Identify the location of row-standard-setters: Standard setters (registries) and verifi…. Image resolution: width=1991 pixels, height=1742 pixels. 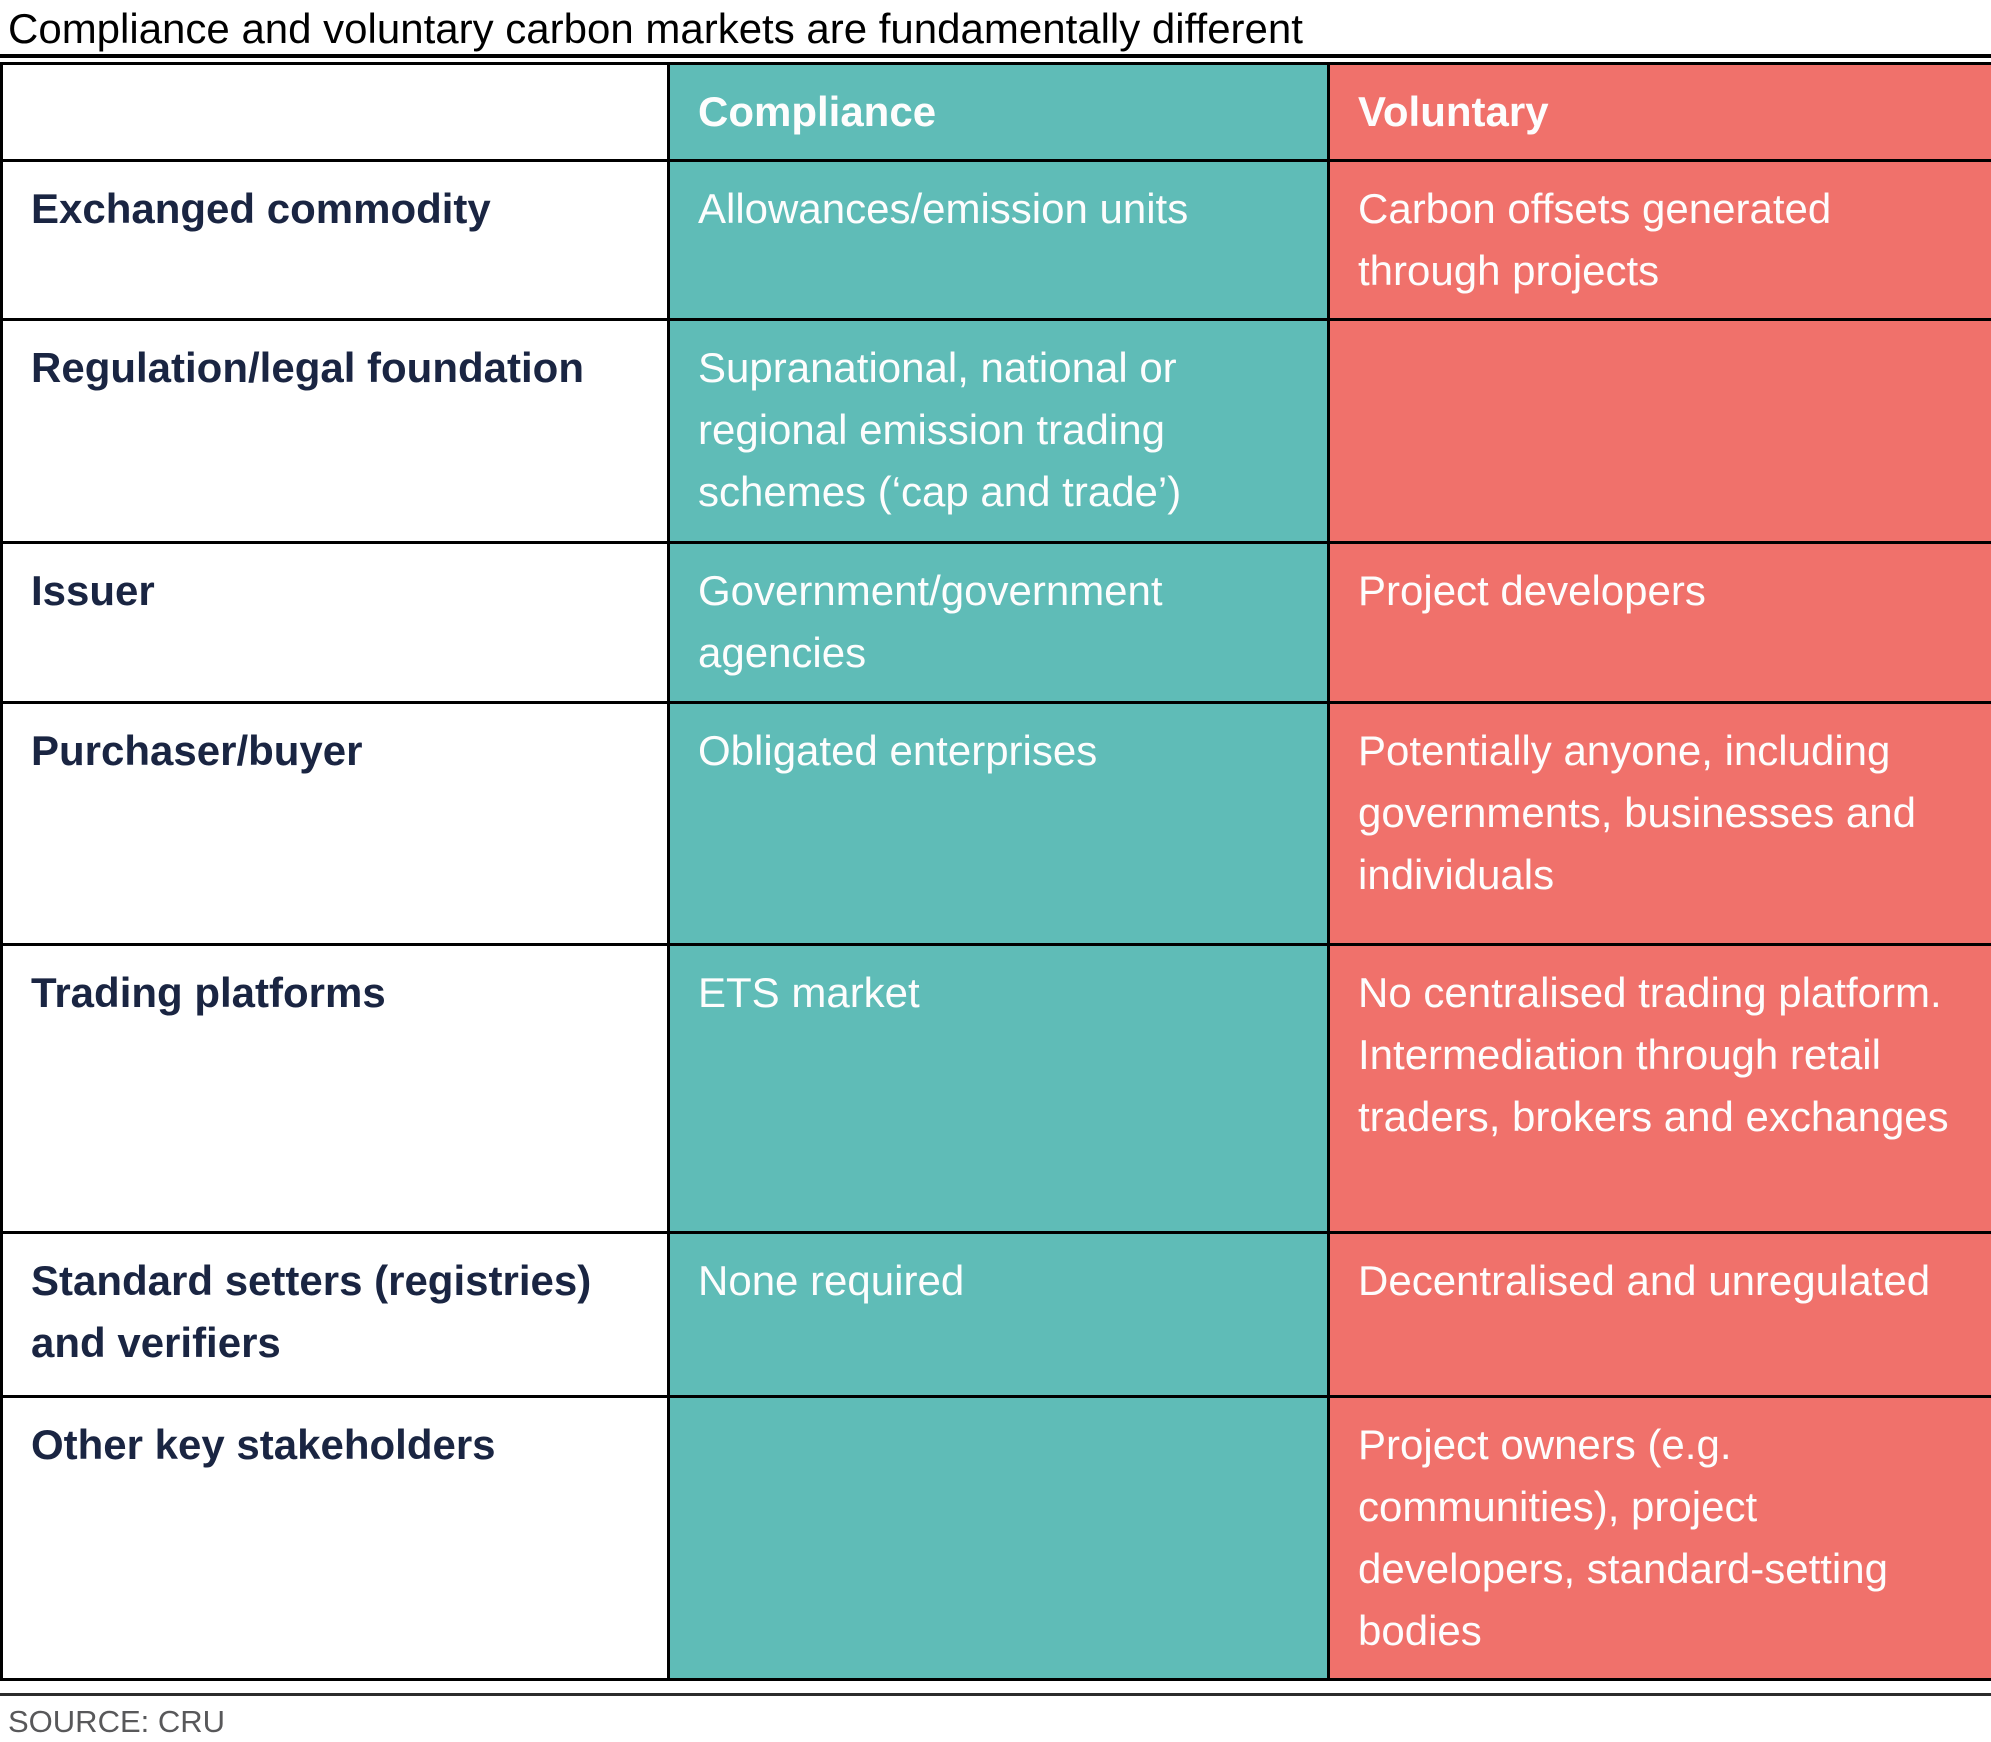
(996, 1315).